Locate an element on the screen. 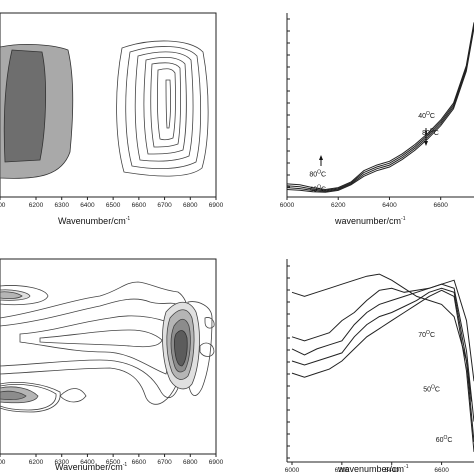 The height and width of the screenshot is (474, 474). temperature-label: 80OC is located at coordinates (317, 173).